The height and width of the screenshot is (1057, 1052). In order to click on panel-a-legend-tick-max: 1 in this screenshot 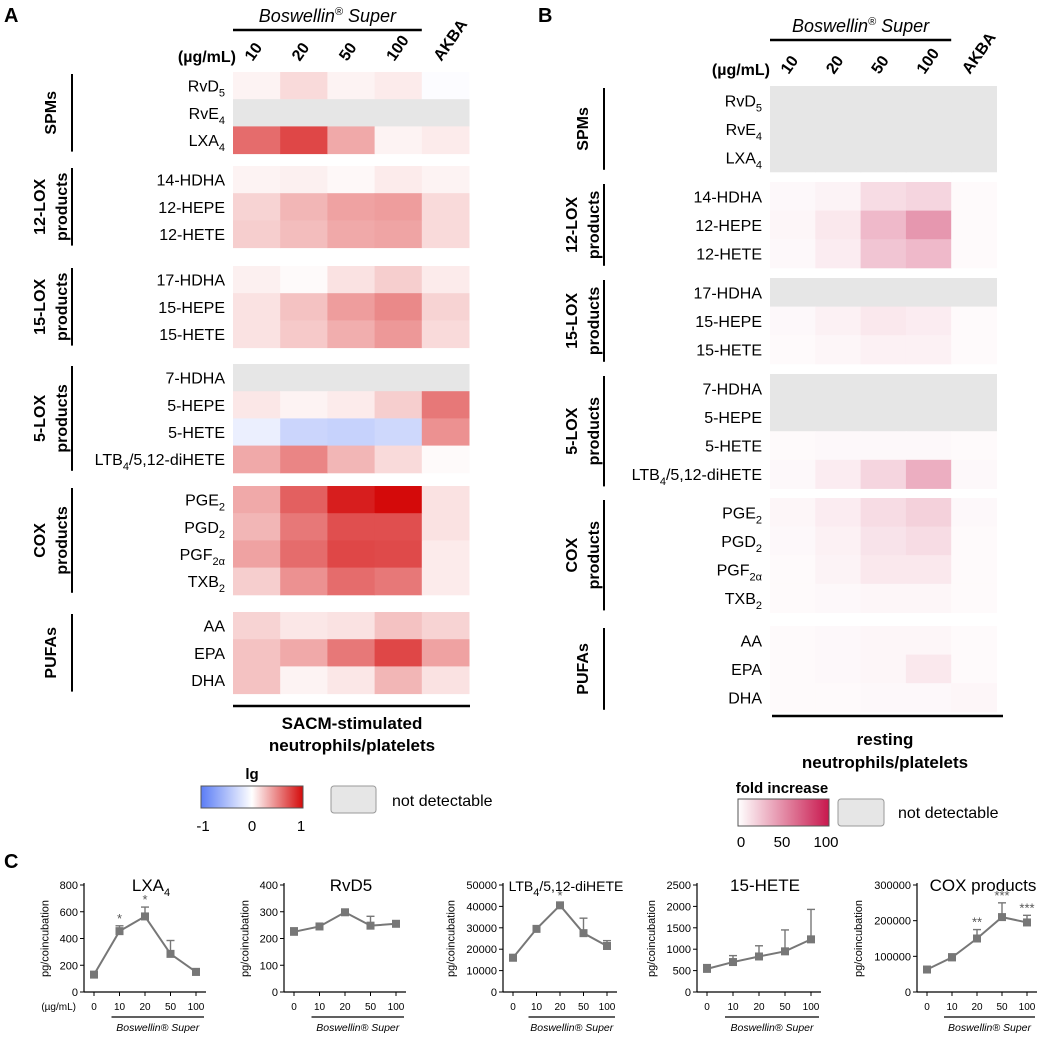, I will do `click(301, 826)`.